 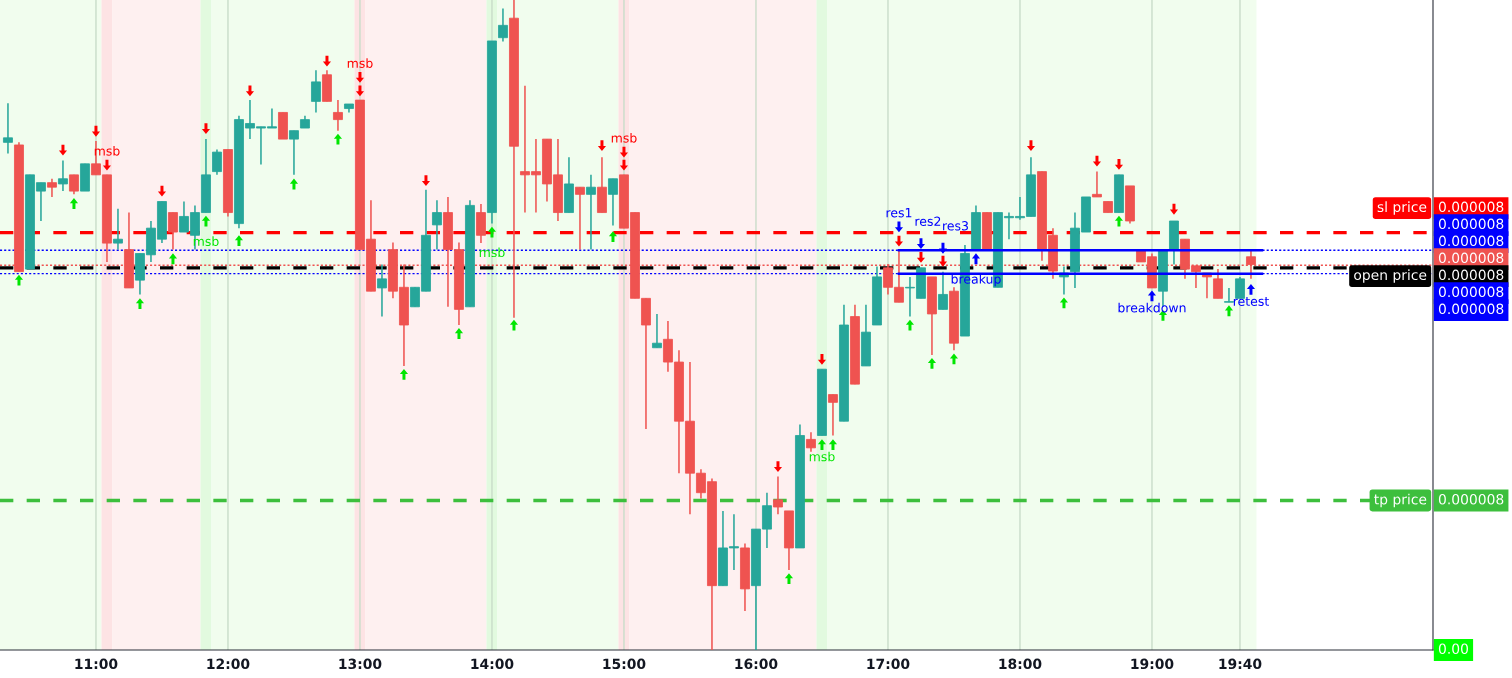 What do you see at coordinates (1390, 276) in the screenshot?
I see `ref-line-label: open price` at bounding box center [1390, 276].